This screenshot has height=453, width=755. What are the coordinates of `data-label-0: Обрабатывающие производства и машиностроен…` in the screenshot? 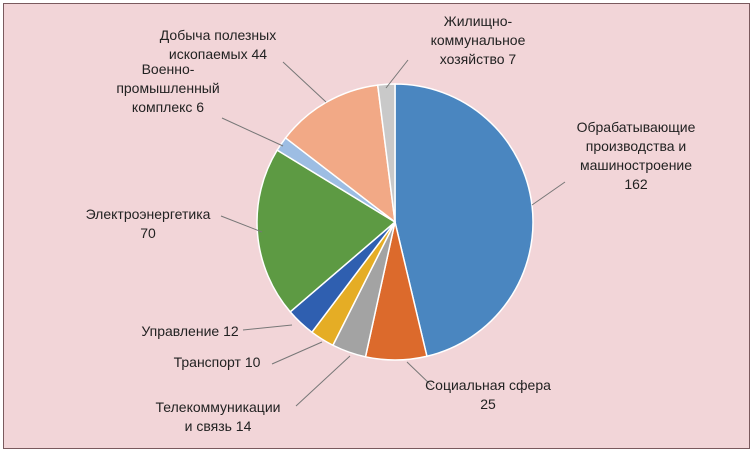 It's located at (636, 156).